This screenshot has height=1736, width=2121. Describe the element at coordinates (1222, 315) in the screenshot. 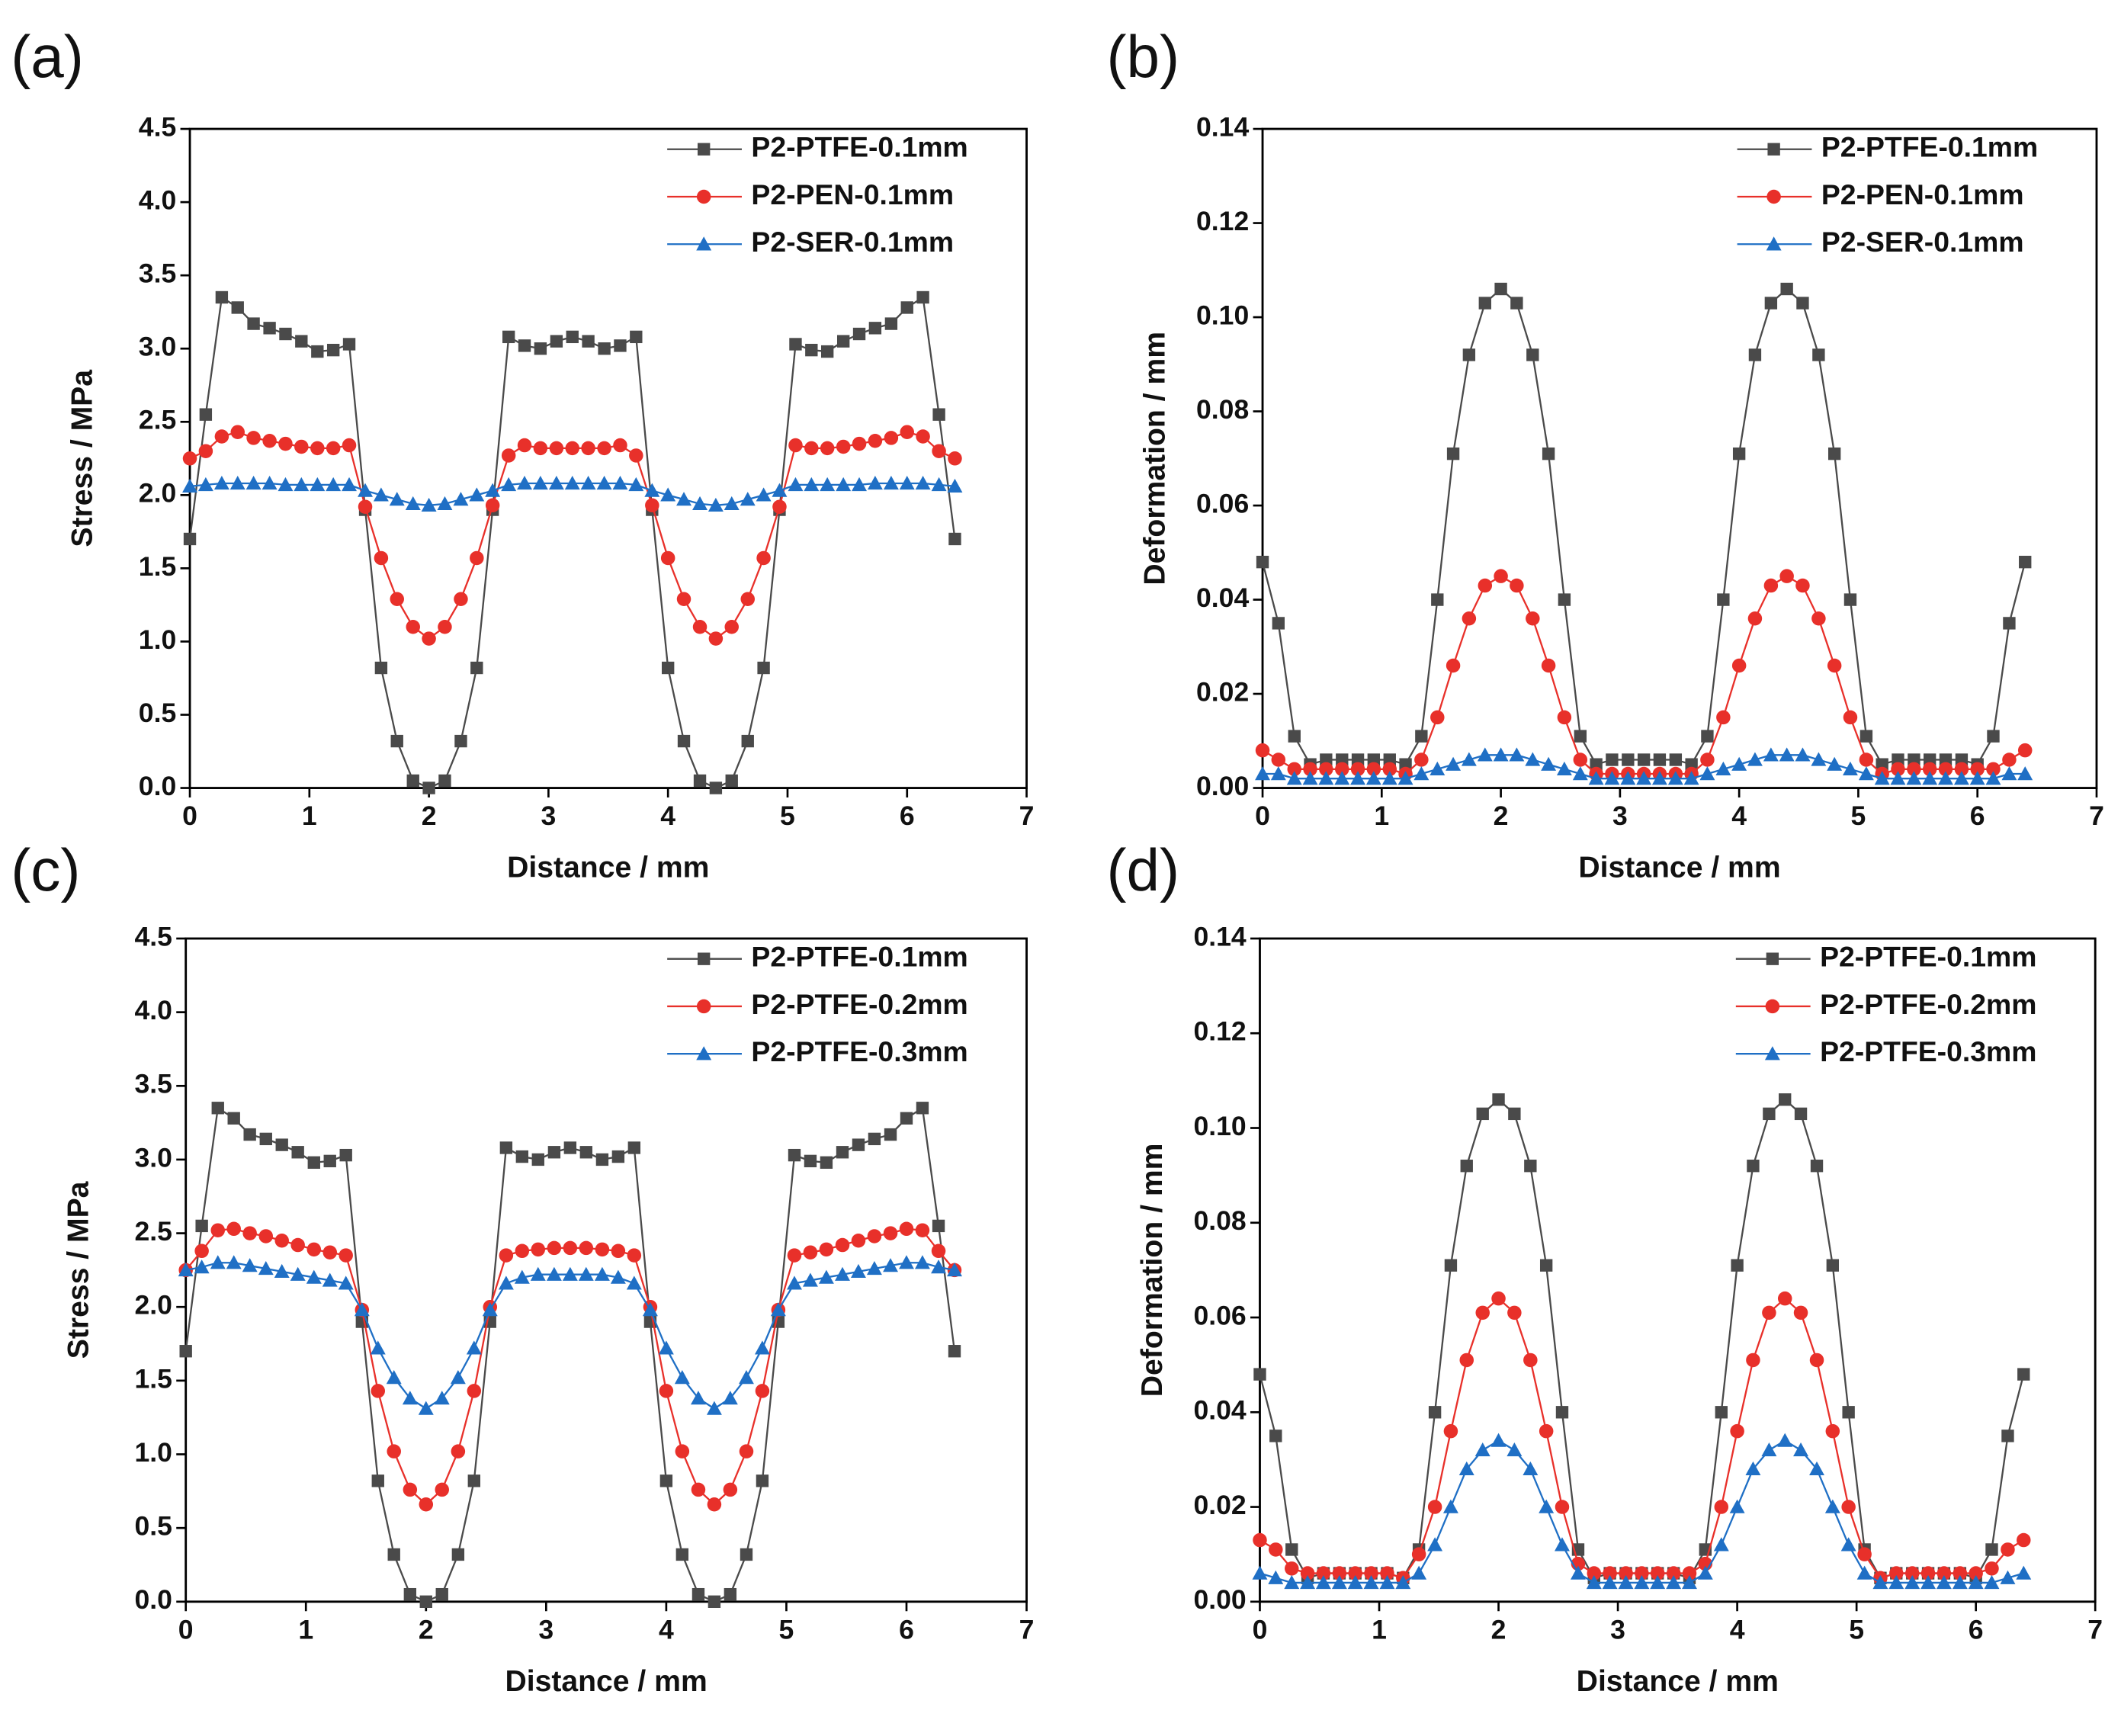

I see `y-tick-label: 0.10` at that location.